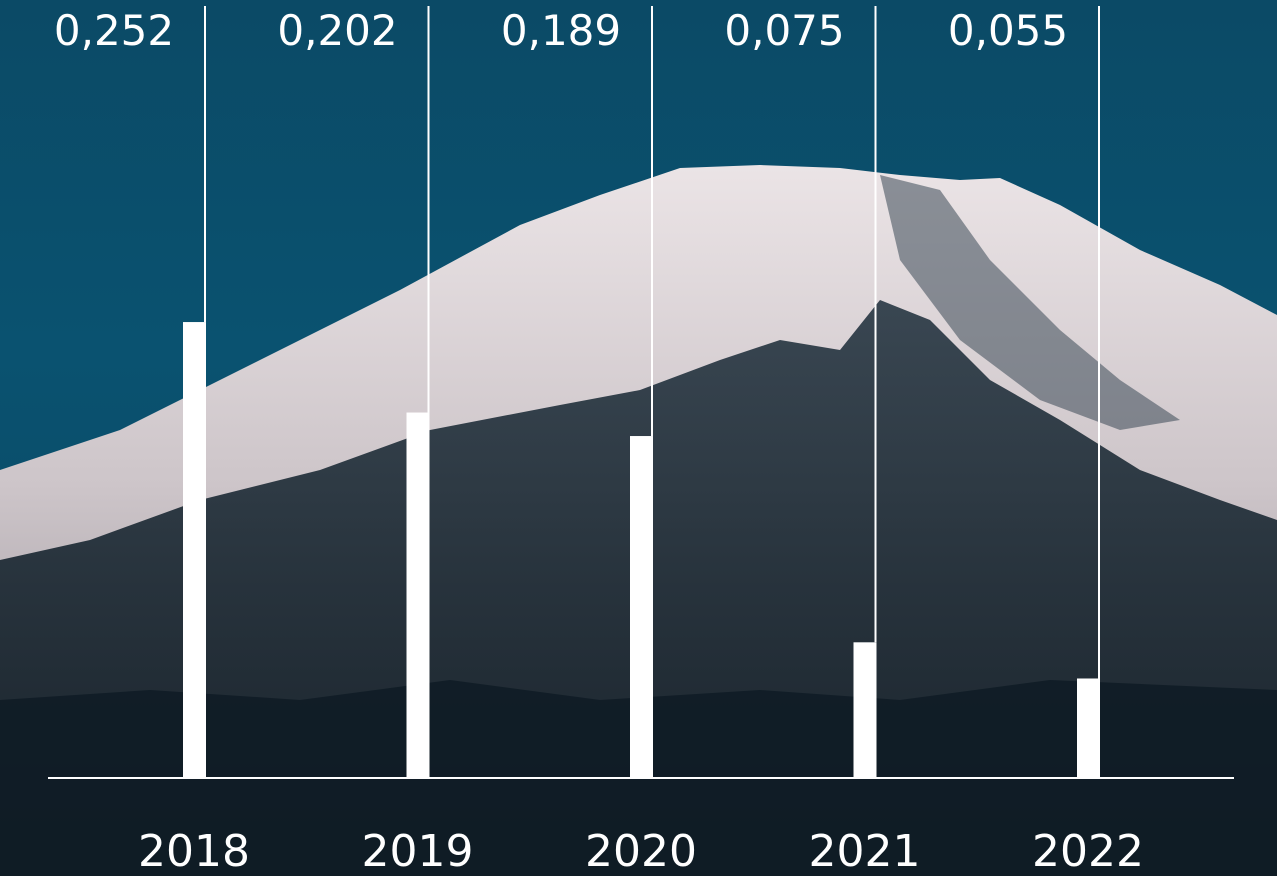 The height and width of the screenshot is (876, 1277). I want to click on category-label-2022: 2022, so click(1088, 851).